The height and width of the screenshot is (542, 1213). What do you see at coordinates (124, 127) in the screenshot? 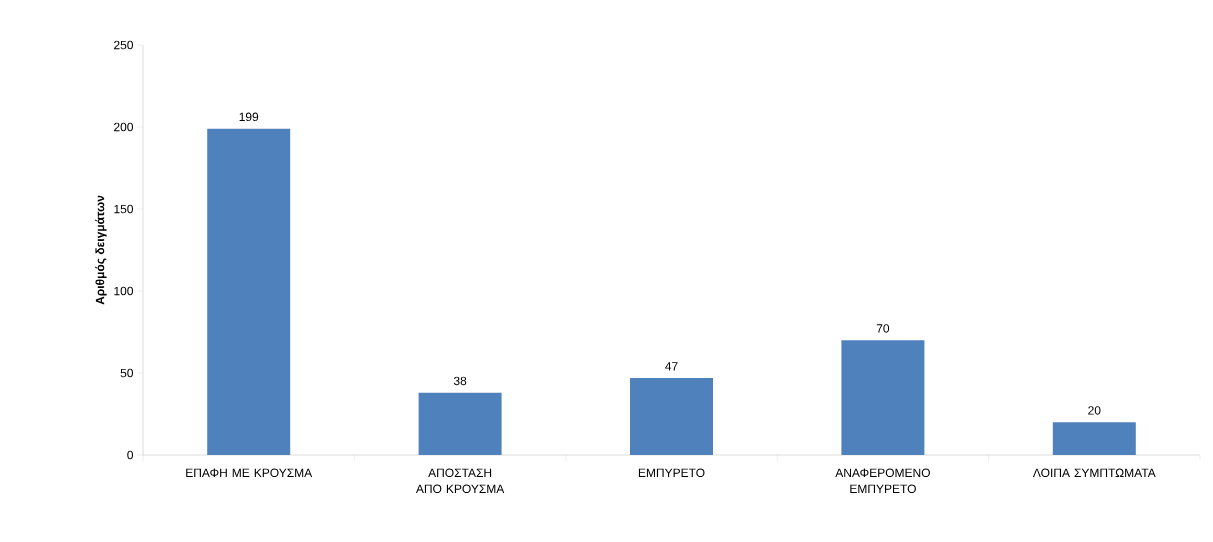
I see `y-tick-label: 200` at bounding box center [124, 127].